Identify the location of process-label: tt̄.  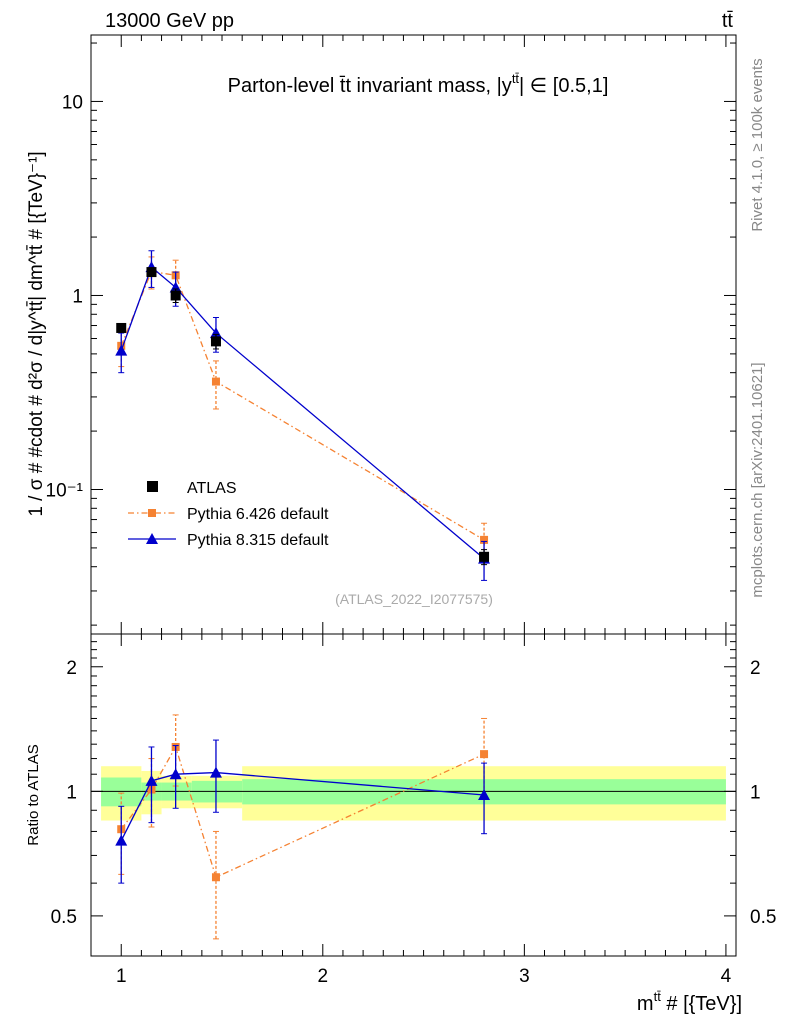
(728, 21).